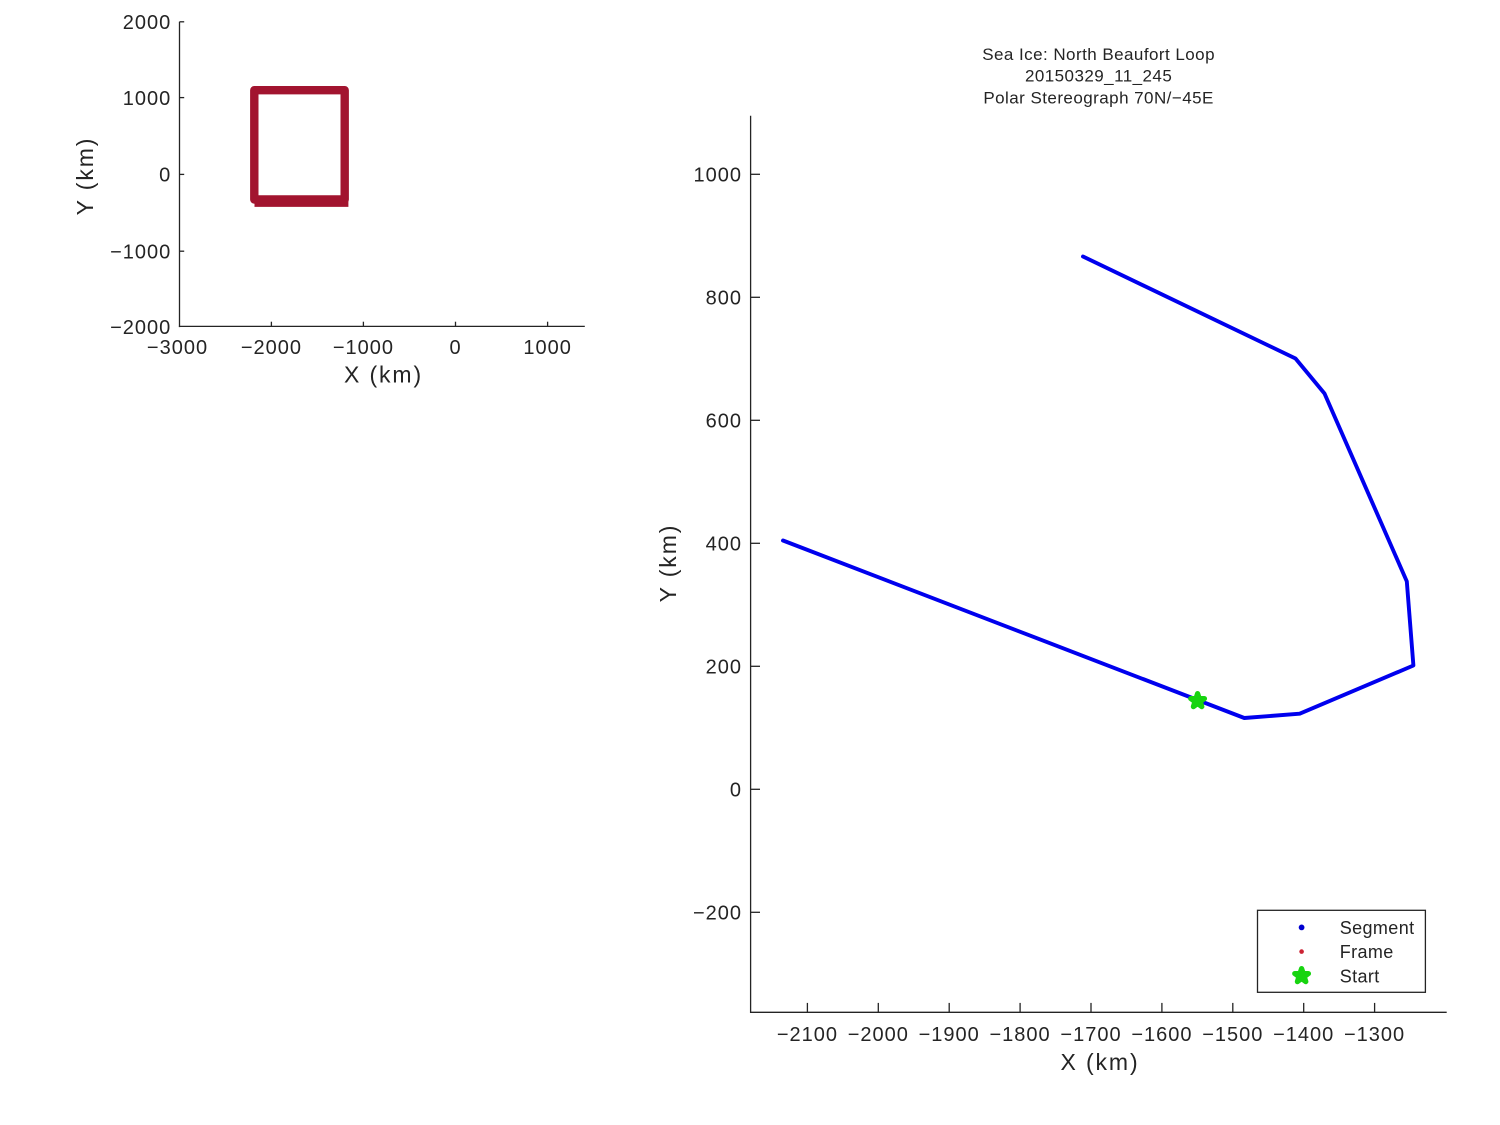 Image resolution: width=1500 pixels, height=1125 pixels. Describe the element at coordinates (1232, 1035) in the screenshot. I see `svg-text: −1500` at that location.